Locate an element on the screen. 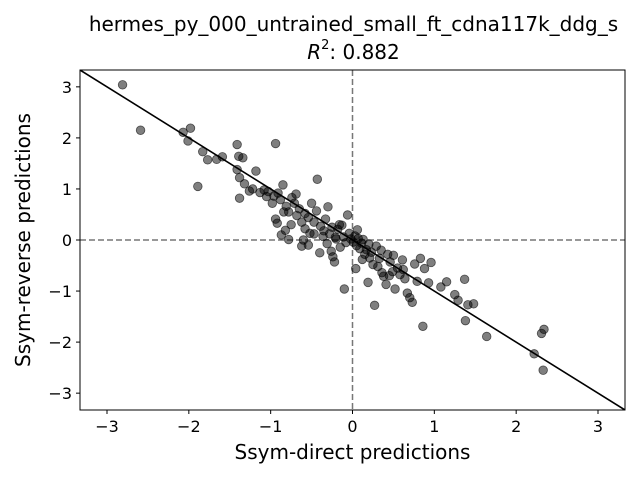  x-tick-label: 0 is located at coordinates (352, 426).